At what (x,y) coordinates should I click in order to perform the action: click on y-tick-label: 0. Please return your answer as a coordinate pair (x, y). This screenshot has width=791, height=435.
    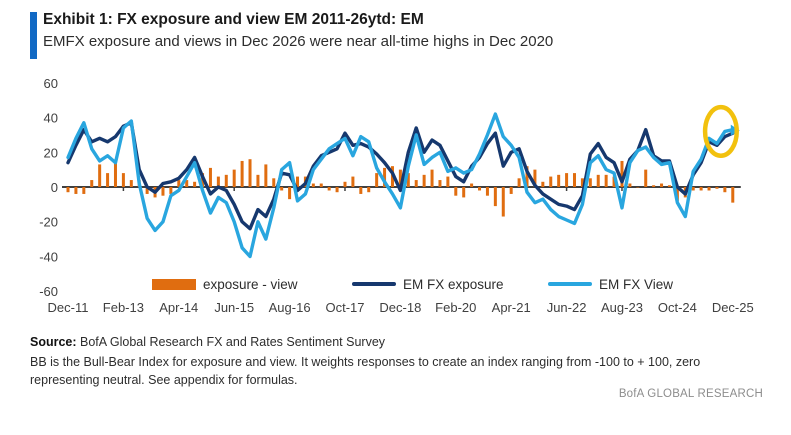
    Looking at the image, I should click on (54, 187).